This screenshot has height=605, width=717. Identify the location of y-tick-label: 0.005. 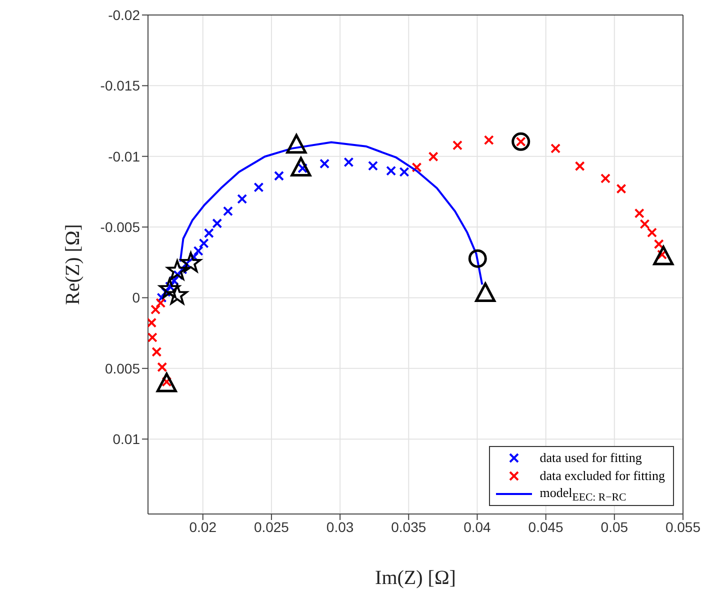
(122, 368).